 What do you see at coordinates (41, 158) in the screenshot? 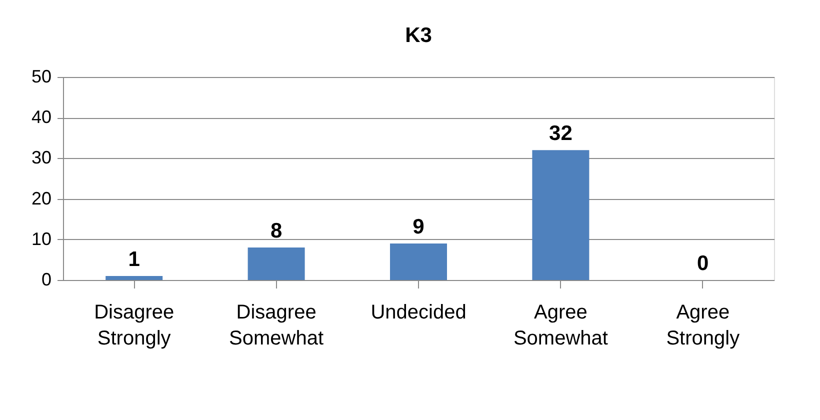
I see `y-tick-label: 30` at bounding box center [41, 158].